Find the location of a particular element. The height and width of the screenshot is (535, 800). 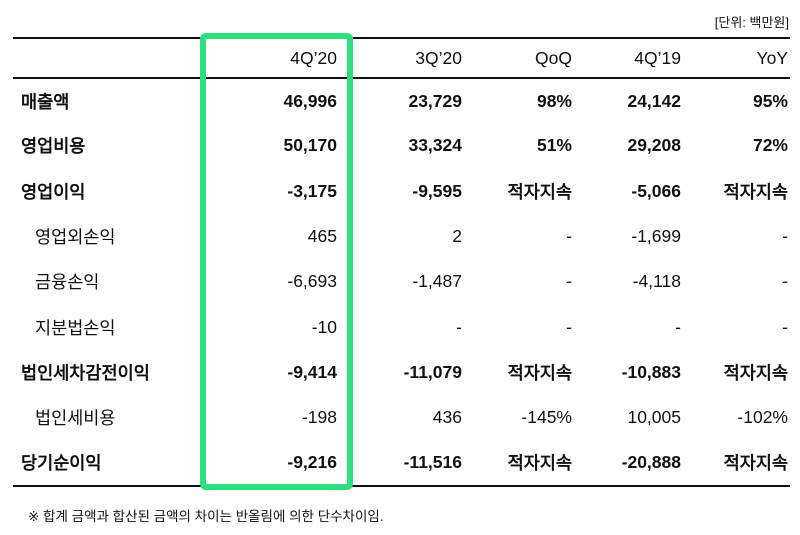

table-row: 법인세비용 -198 436 -145% 10,005 -102% is located at coordinates (401, 417).